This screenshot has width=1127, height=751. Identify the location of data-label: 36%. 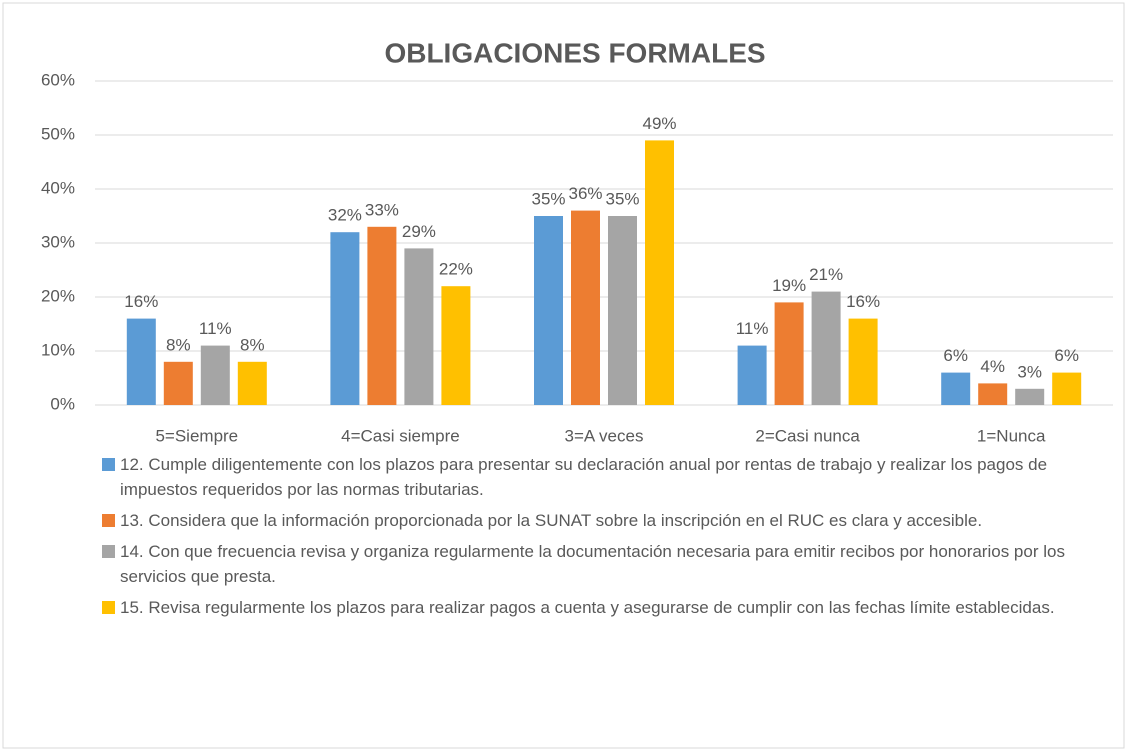
(585, 193).